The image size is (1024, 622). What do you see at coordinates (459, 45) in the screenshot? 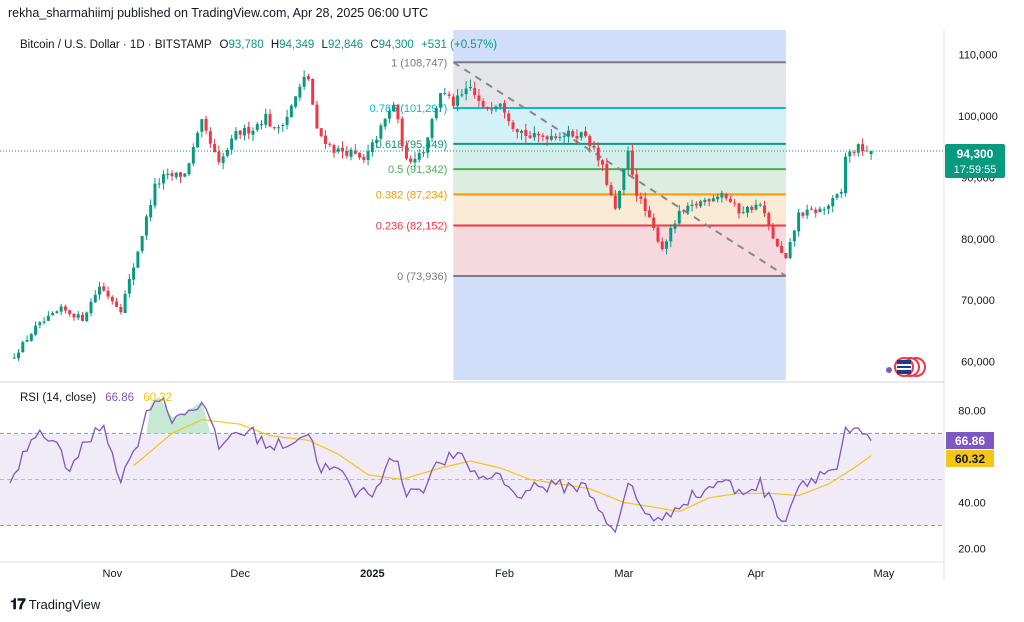
I see `change-value: +531 (+0.57%)` at bounding box center [459, 45].